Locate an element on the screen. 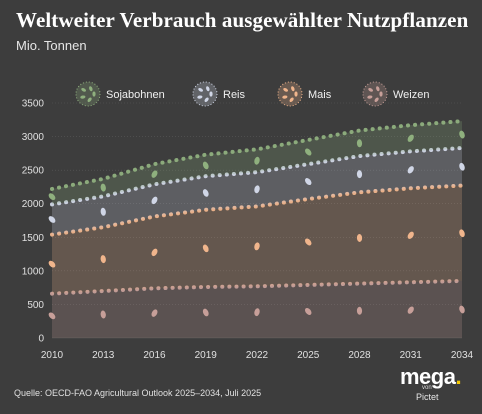  x-tick-2028: 2028 is located at coordinates (359, 355).